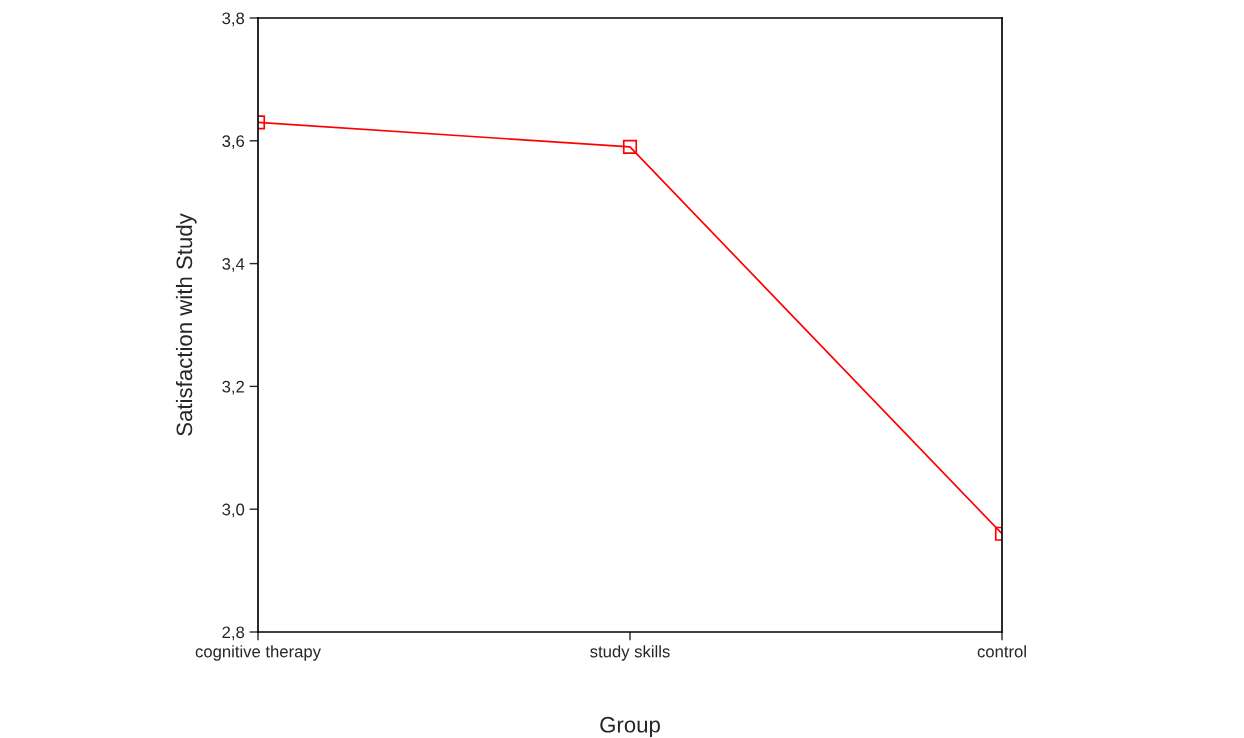 Image resolution: width=1244 pixels, height=738 pixels. Describe the element at coordinates (258, 653) in the screenshot. I see `x-tick-label: cognitive therapy` at that location.